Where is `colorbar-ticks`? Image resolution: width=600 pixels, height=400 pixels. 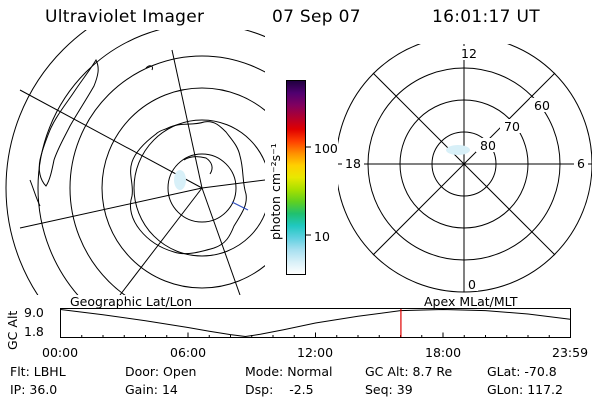 colorbar-ticks is located at coordinates (308, 191).